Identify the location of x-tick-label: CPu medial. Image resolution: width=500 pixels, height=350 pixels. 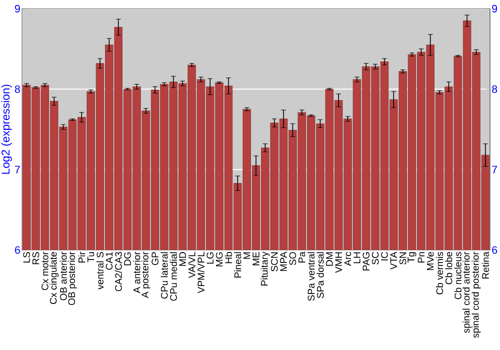
(173, 276).